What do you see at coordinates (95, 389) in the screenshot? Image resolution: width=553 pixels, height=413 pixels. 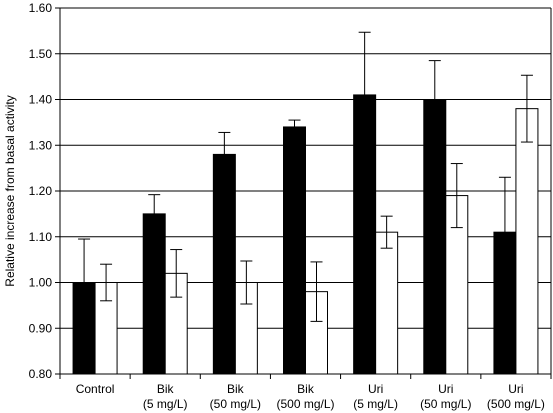 I see `x-tick-label: Control` at bounding box center [95, 389].